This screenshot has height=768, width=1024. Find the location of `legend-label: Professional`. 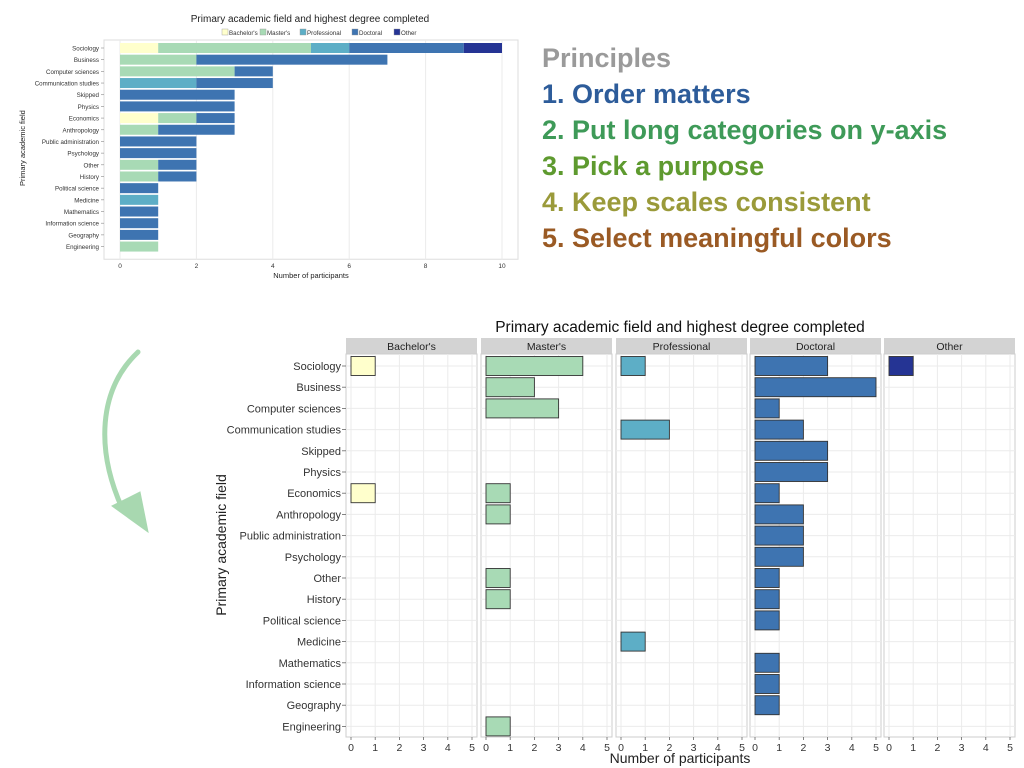

legend-label: Professional is located at coordinates (324, 33).